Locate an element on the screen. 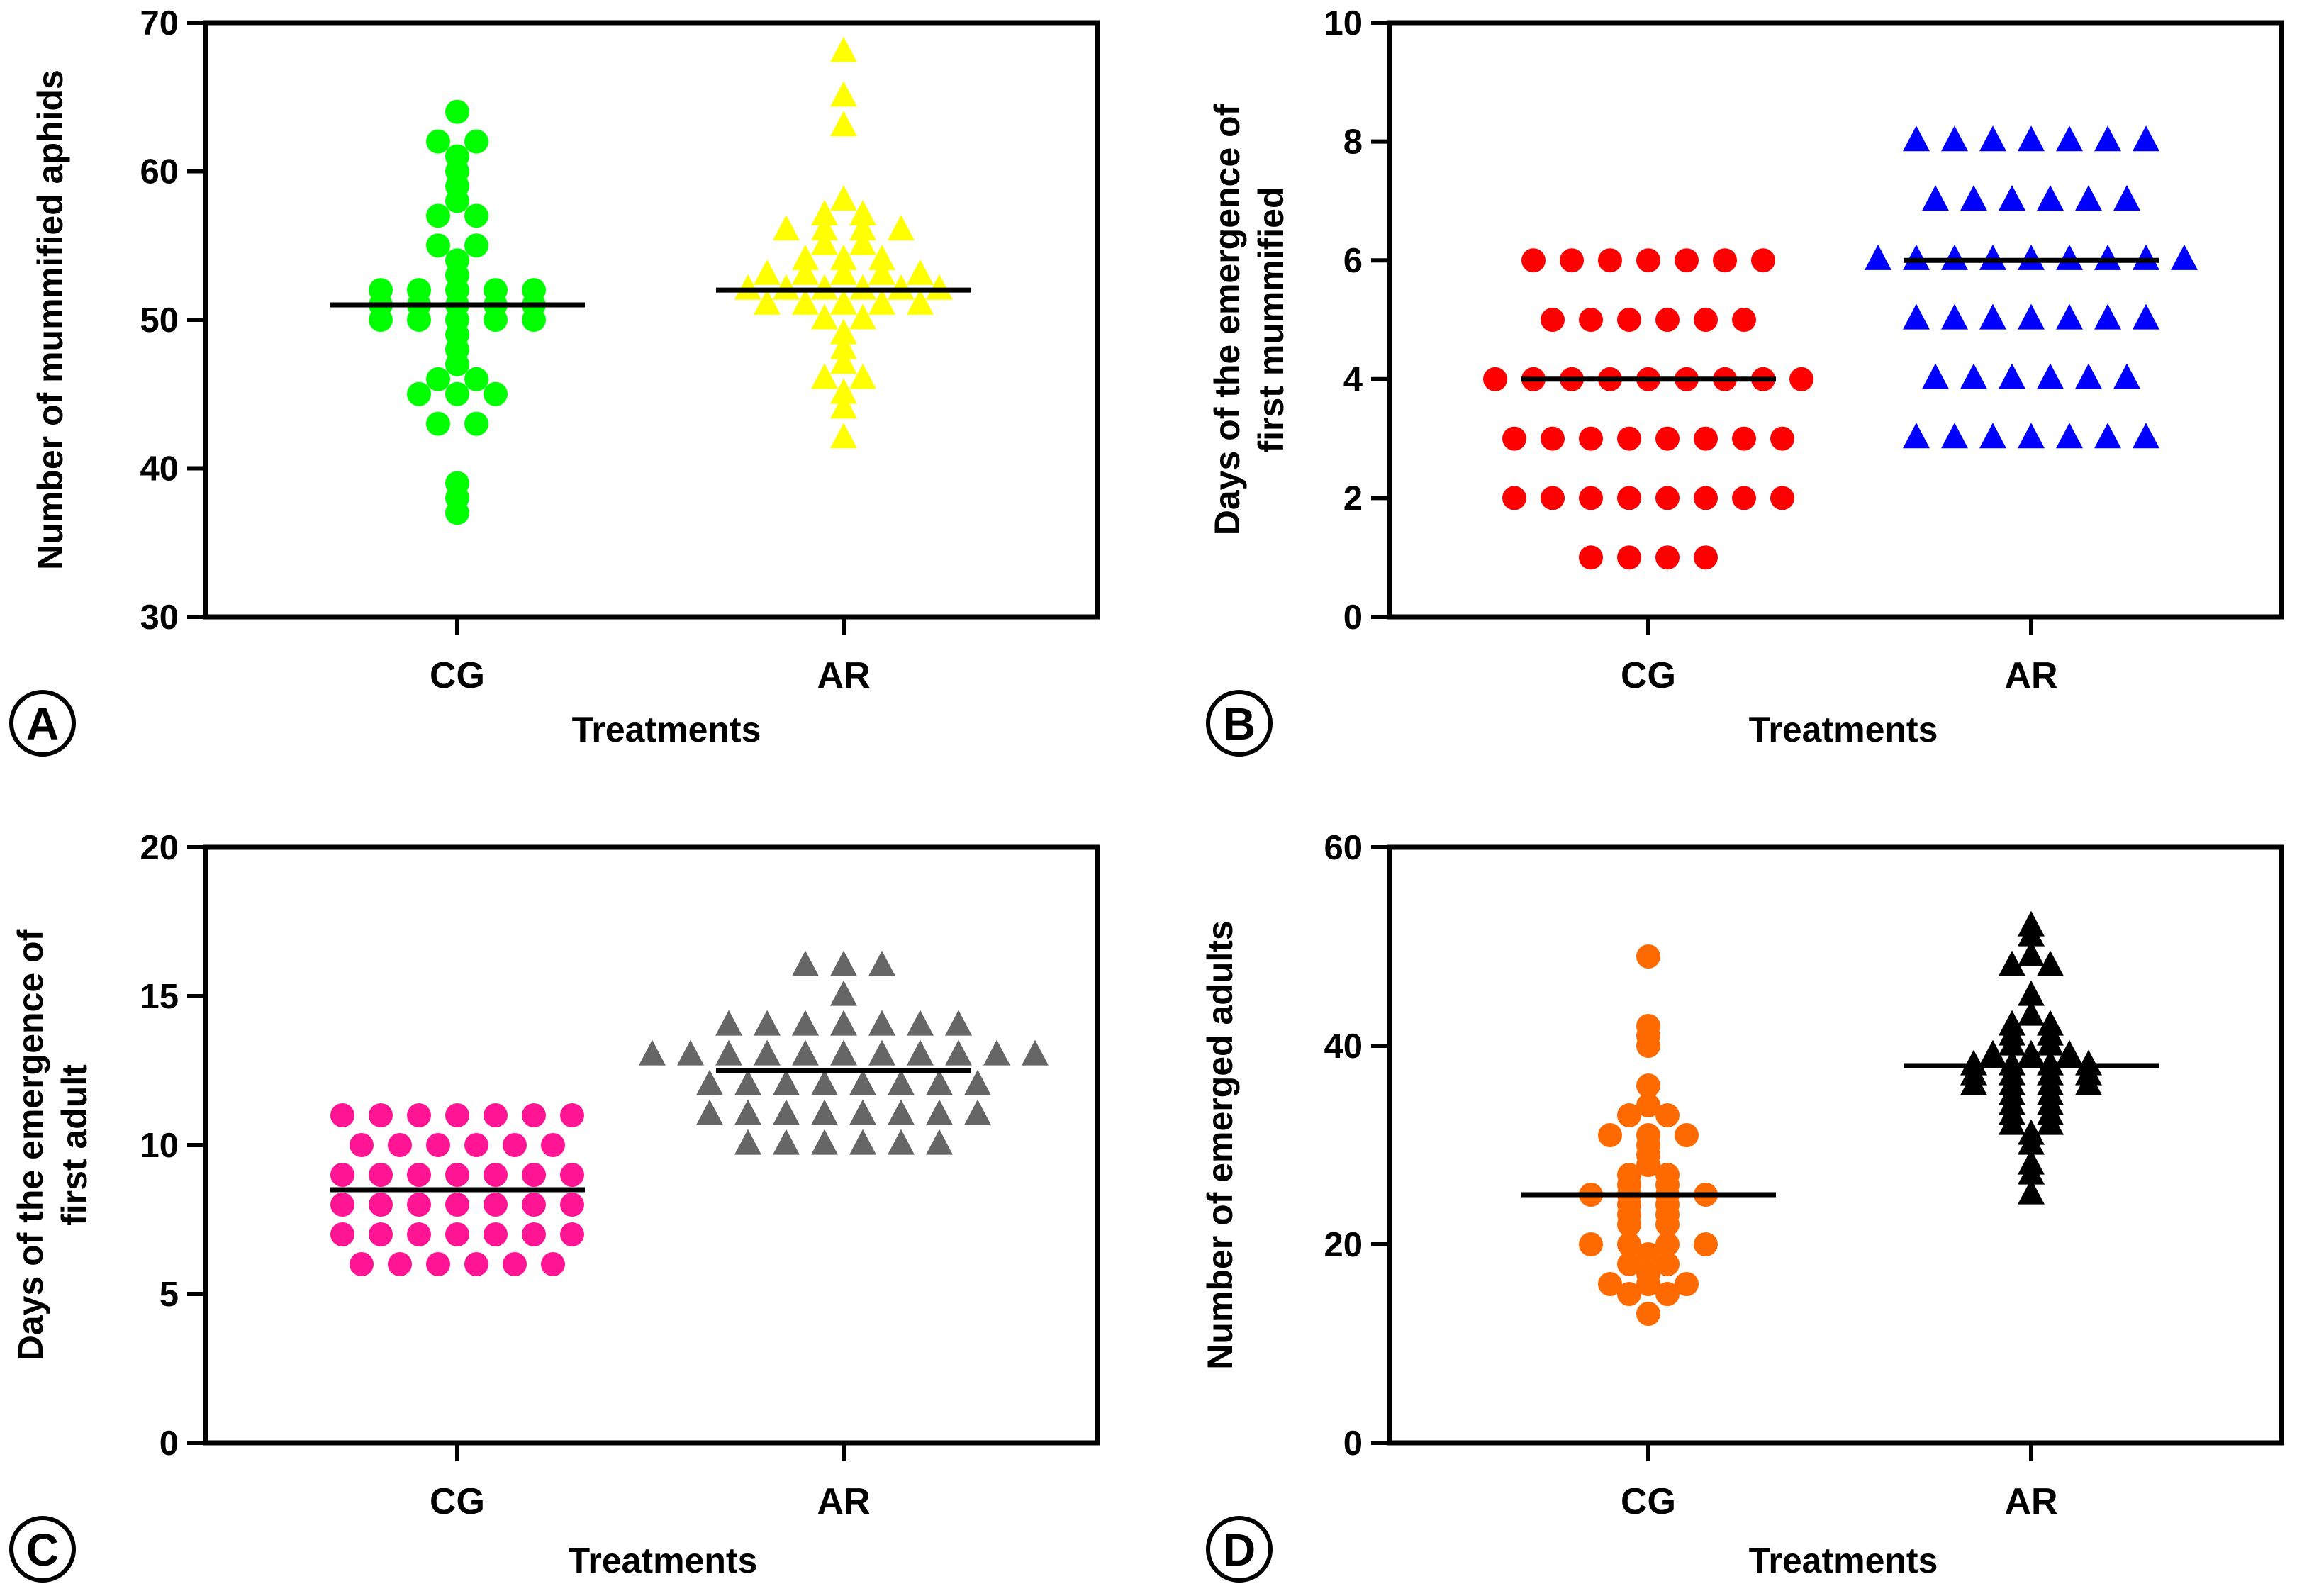 The height and width of the screenshot is (1596, 2297). y-tick-label: 60 is located at coordinates (159, 172).